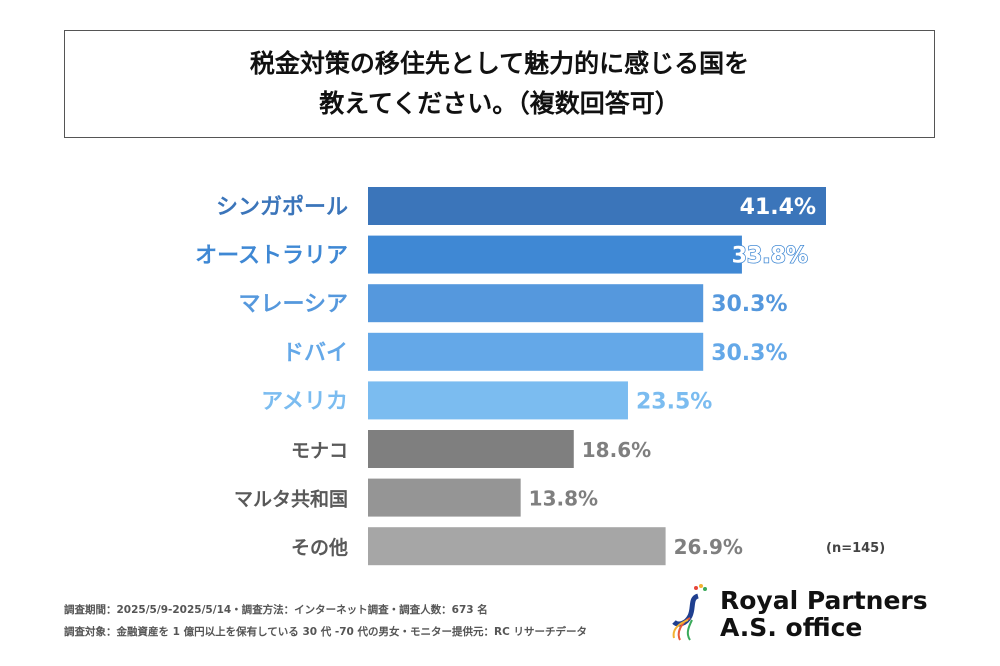 The height and width of the screenshot is (666, 1000). What do you see at coordinates (824, 600) in the screenshot?
I see `logo-line-1: Royal Partners` at bounding box center [824, 600].